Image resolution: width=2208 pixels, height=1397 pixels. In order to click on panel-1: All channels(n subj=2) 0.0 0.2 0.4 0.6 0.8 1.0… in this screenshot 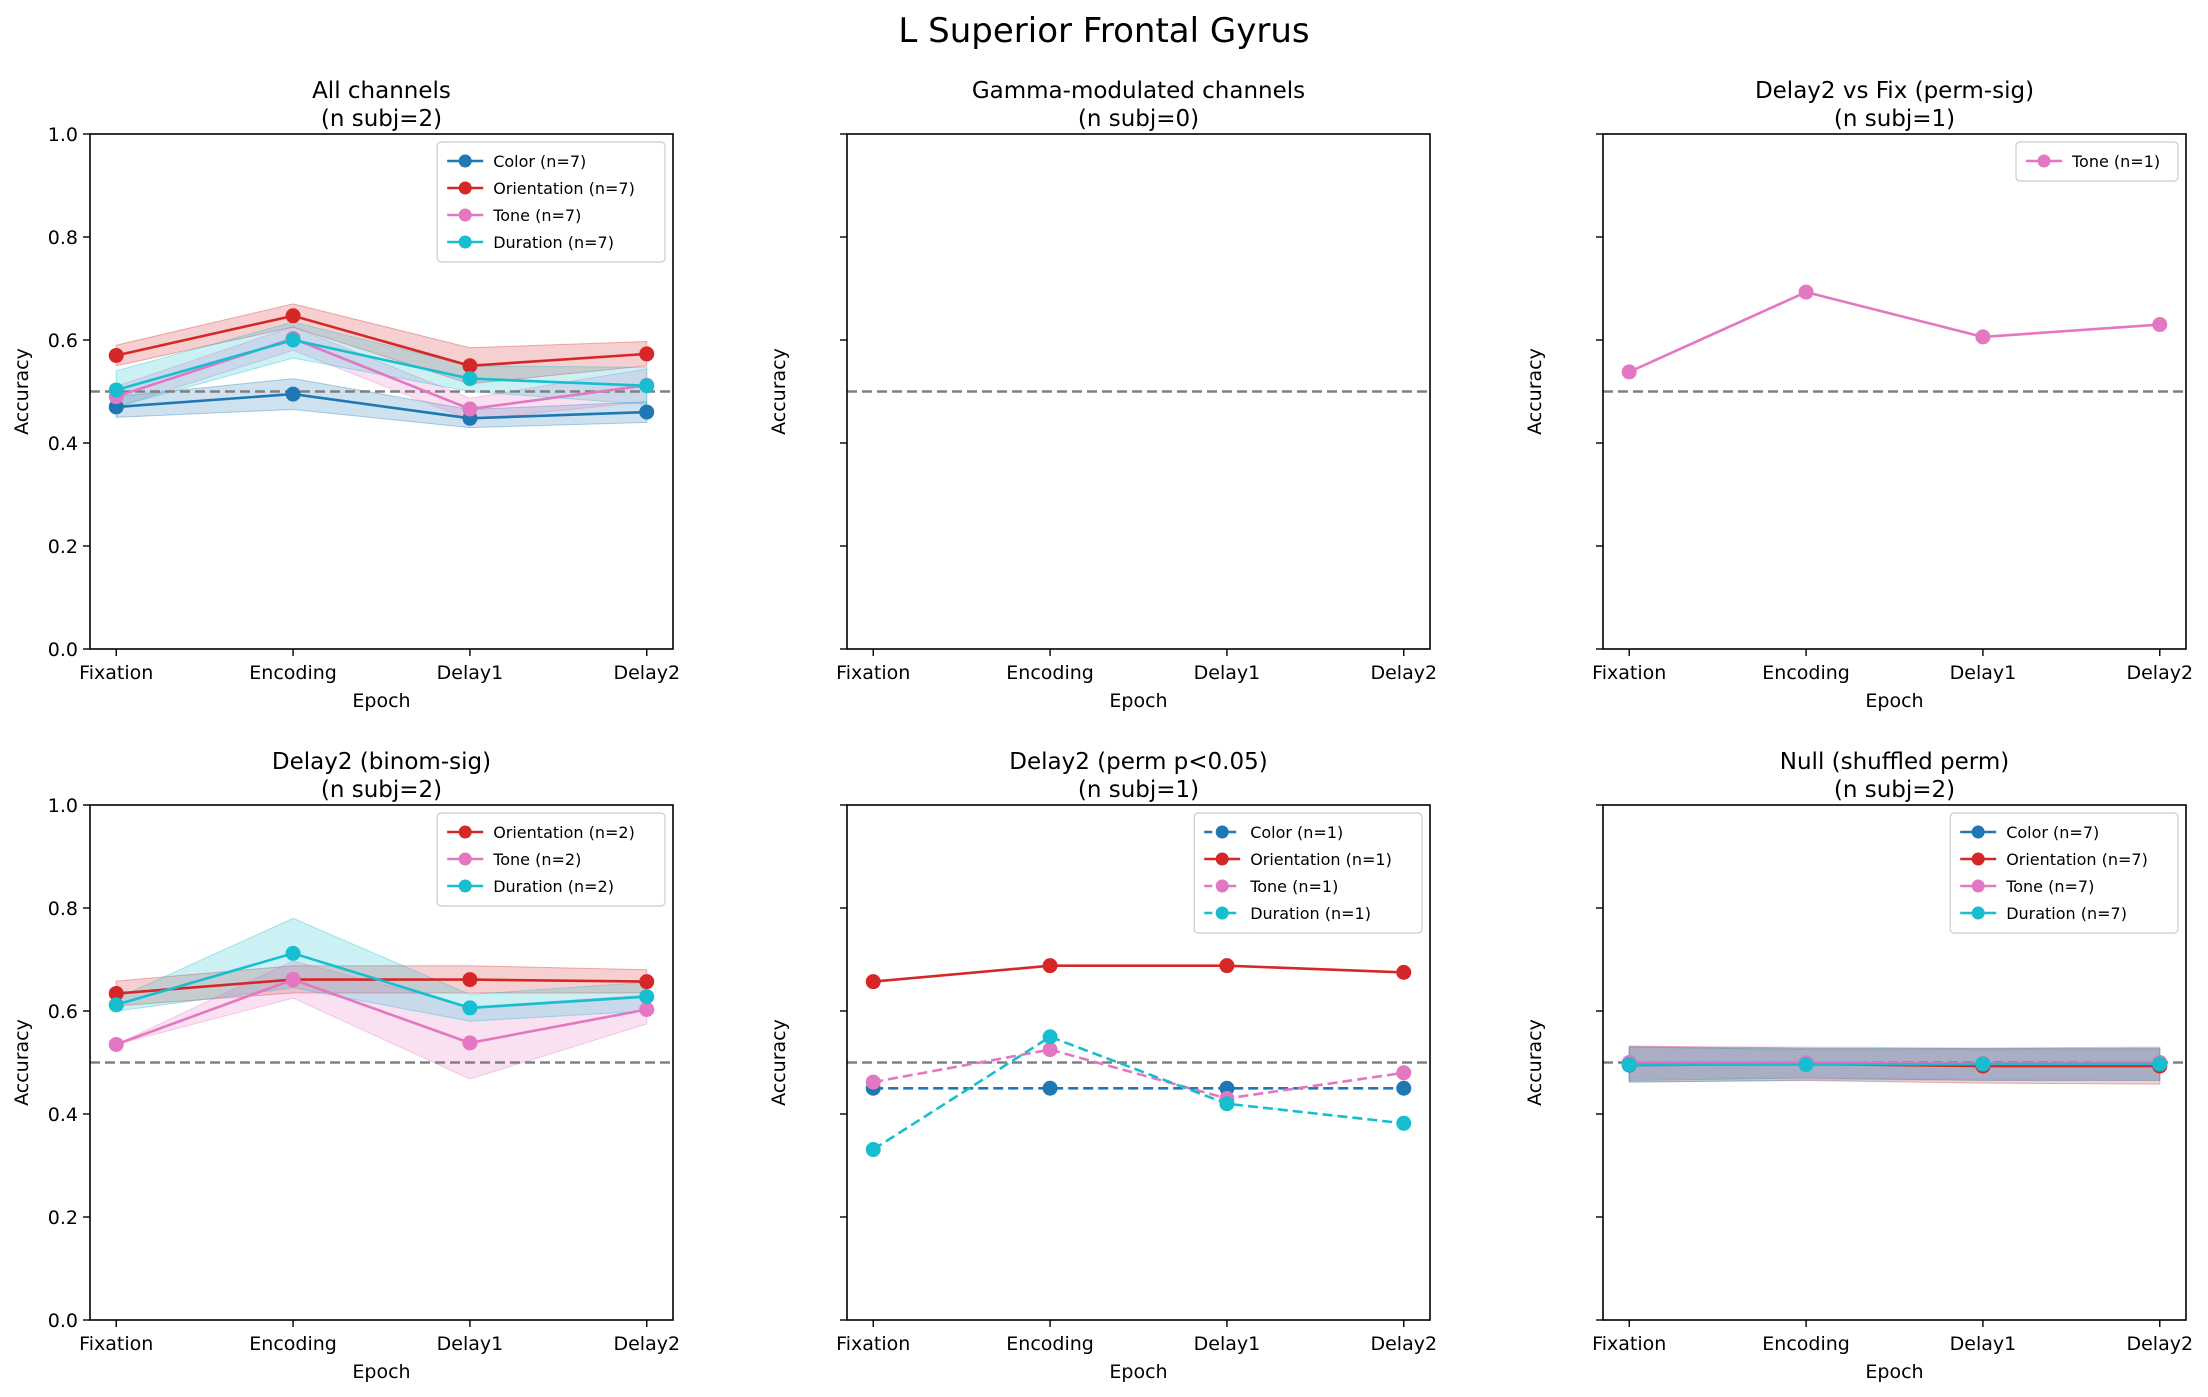, I will do `click(345, 395)`.